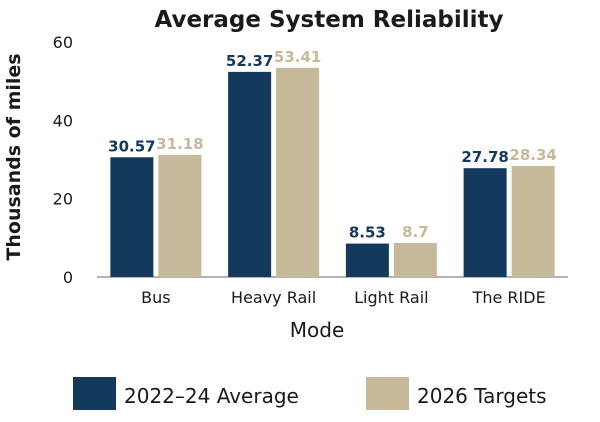  Describe the element at coordinates (415, 232) in the screenshot. I see `data-label: 8.7` at that location.